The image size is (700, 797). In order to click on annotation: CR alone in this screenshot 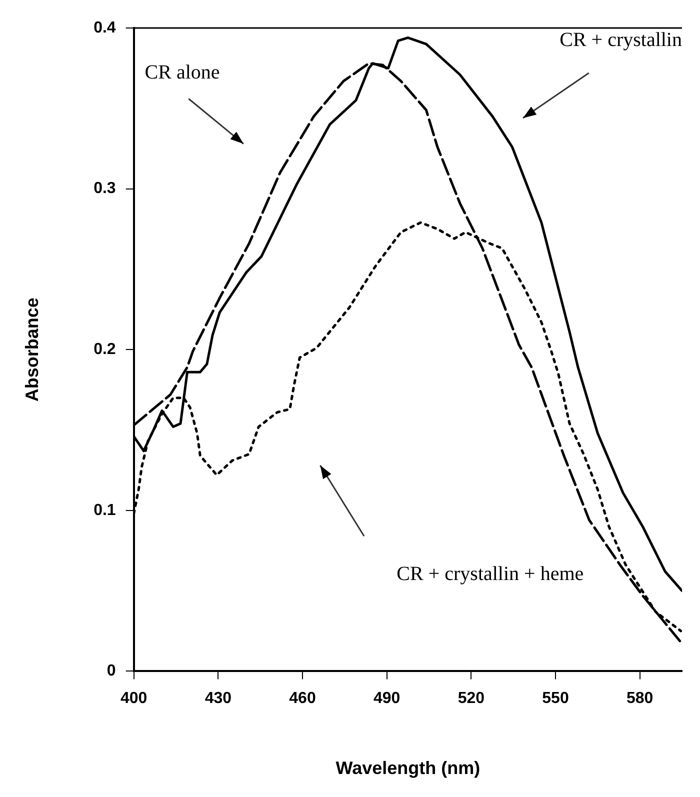, I will do `click(182, 72)`.